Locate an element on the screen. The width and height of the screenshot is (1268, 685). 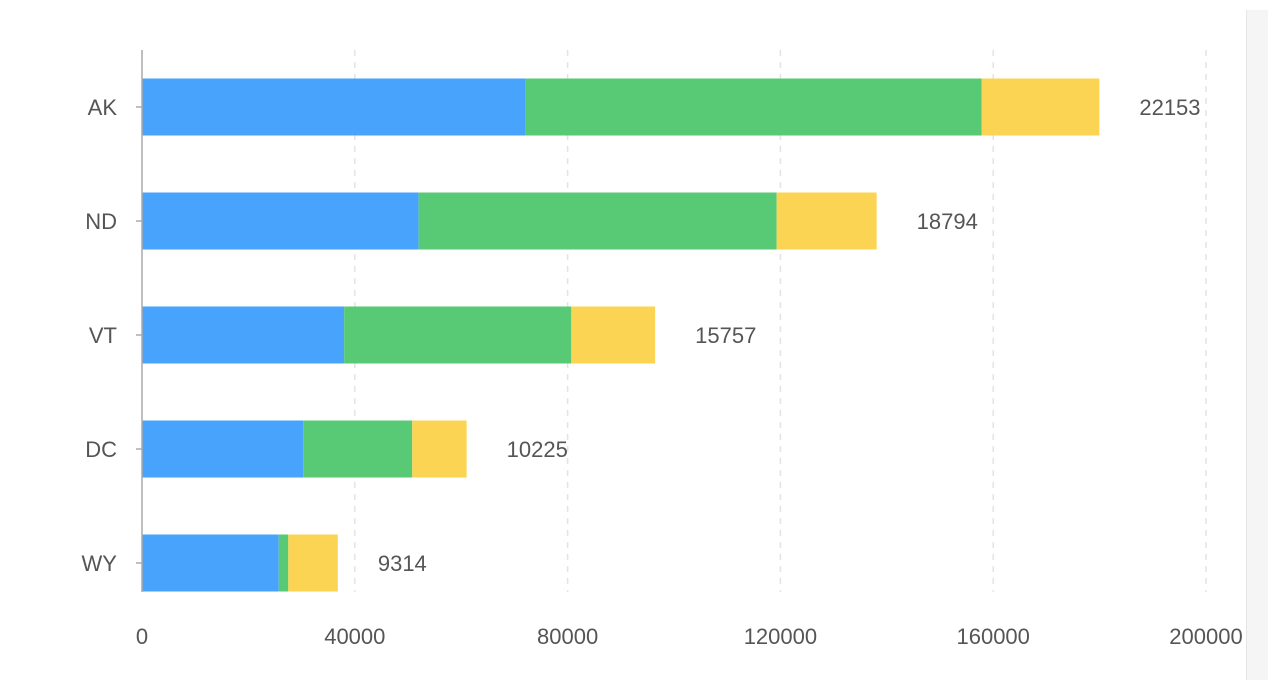
data-label: 18794 is located at coordinates (947, 221).